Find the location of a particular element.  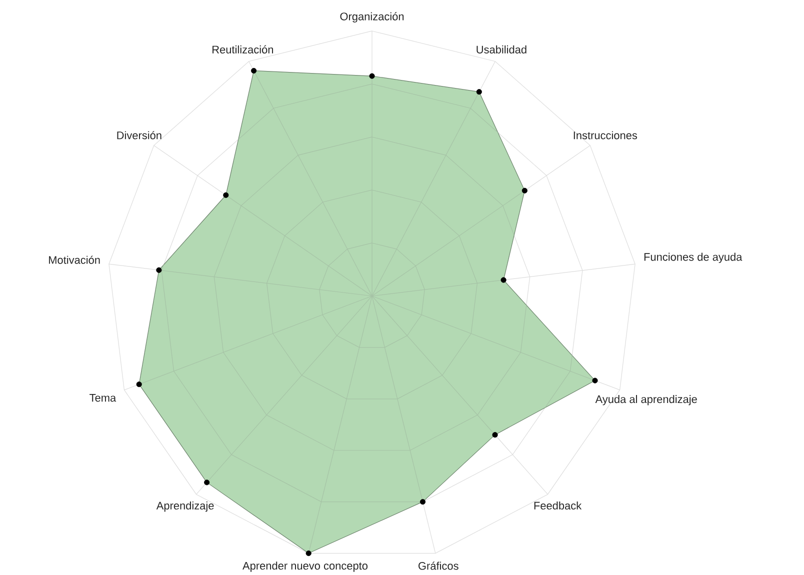

spoke-label: Motivación is located at coordinates (74, 260).